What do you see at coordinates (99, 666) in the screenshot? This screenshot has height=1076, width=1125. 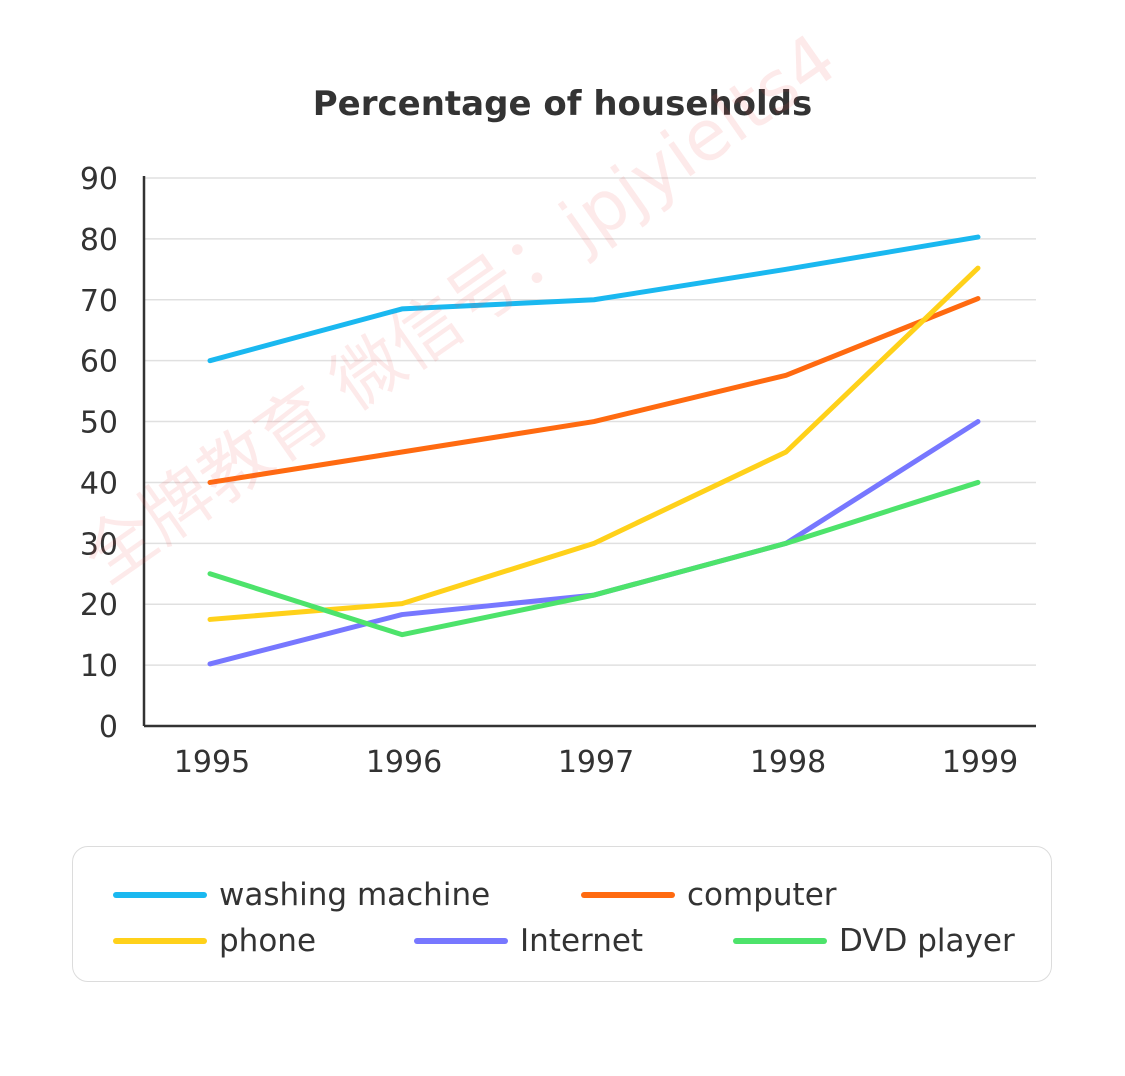 I see `y-tick-label: 10` at bounding box center [99, 666].